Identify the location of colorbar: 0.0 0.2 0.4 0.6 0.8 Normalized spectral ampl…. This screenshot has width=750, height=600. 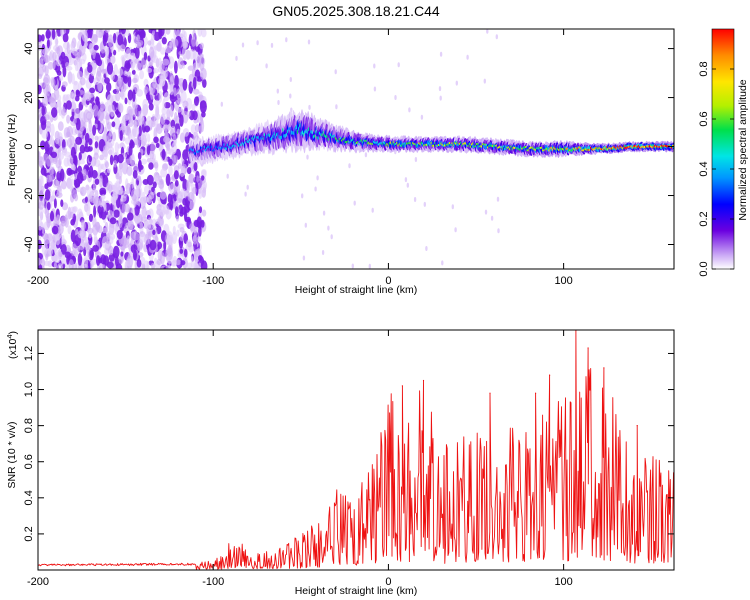
(723, 152).